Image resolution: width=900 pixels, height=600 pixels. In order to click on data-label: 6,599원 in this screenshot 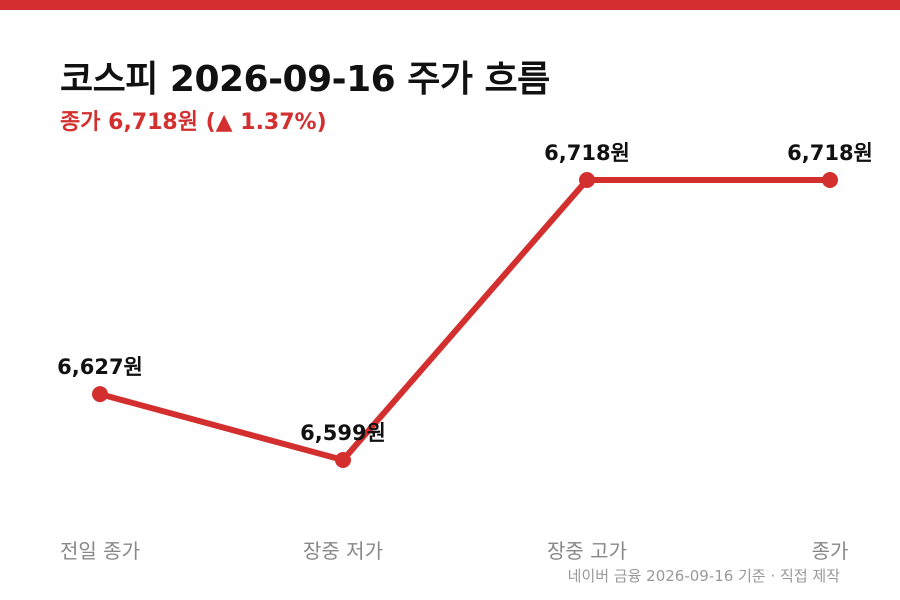, I will do `click(343, 433)`.